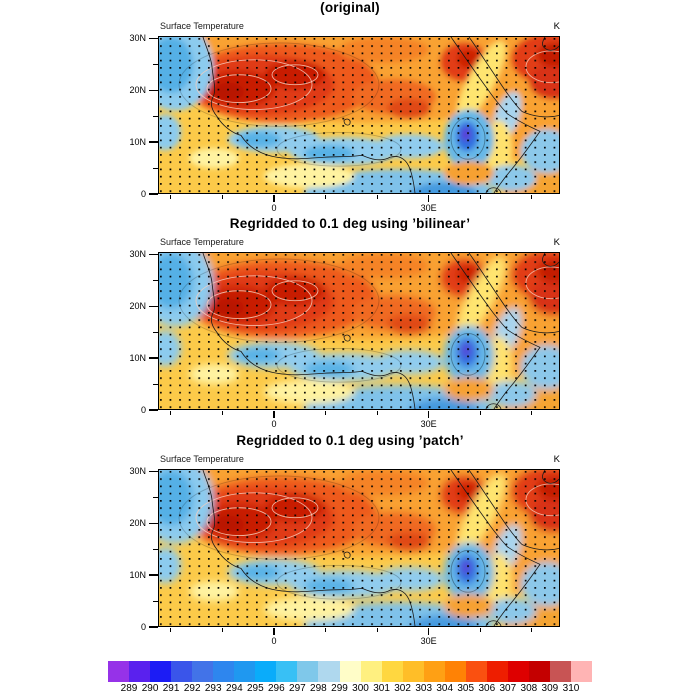 This screenshot has height=700, width=700. Describe the element at coordinates (297, 688) in the screenshot. I see `colorbar-tick-label: 297` at that location.